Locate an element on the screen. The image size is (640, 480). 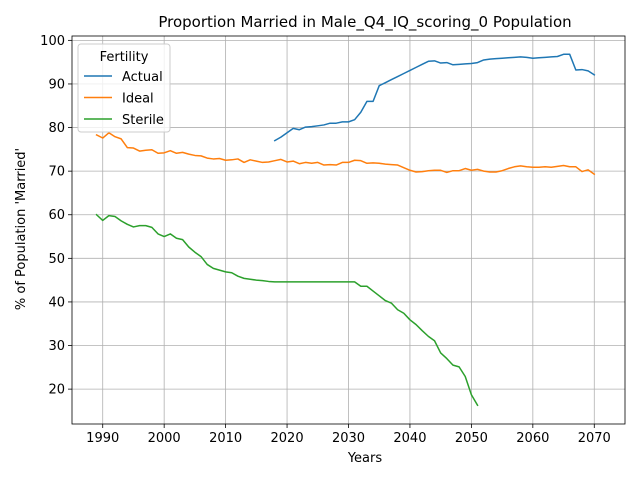
y-tick-label: 50 is located at coordinates (56, 259).